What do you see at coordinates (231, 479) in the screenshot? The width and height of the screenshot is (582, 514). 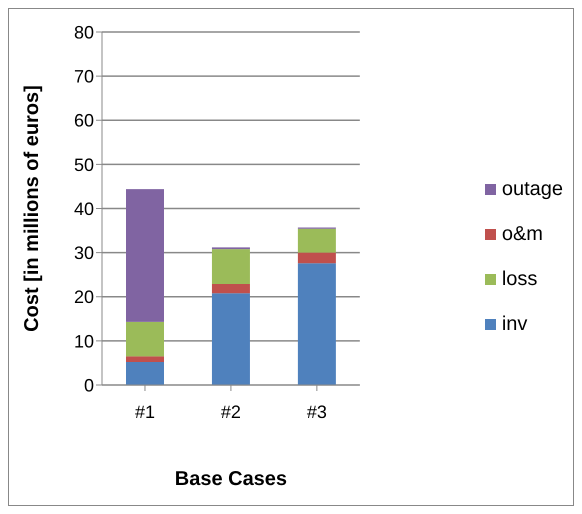 I see `x-axis-title: Base Cases` at bounding box center [231, 479].